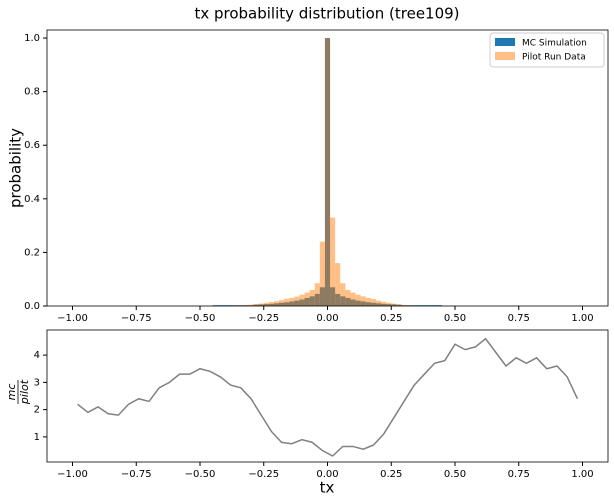  I want to click on y-tick-label: 2, so click(37, 410).